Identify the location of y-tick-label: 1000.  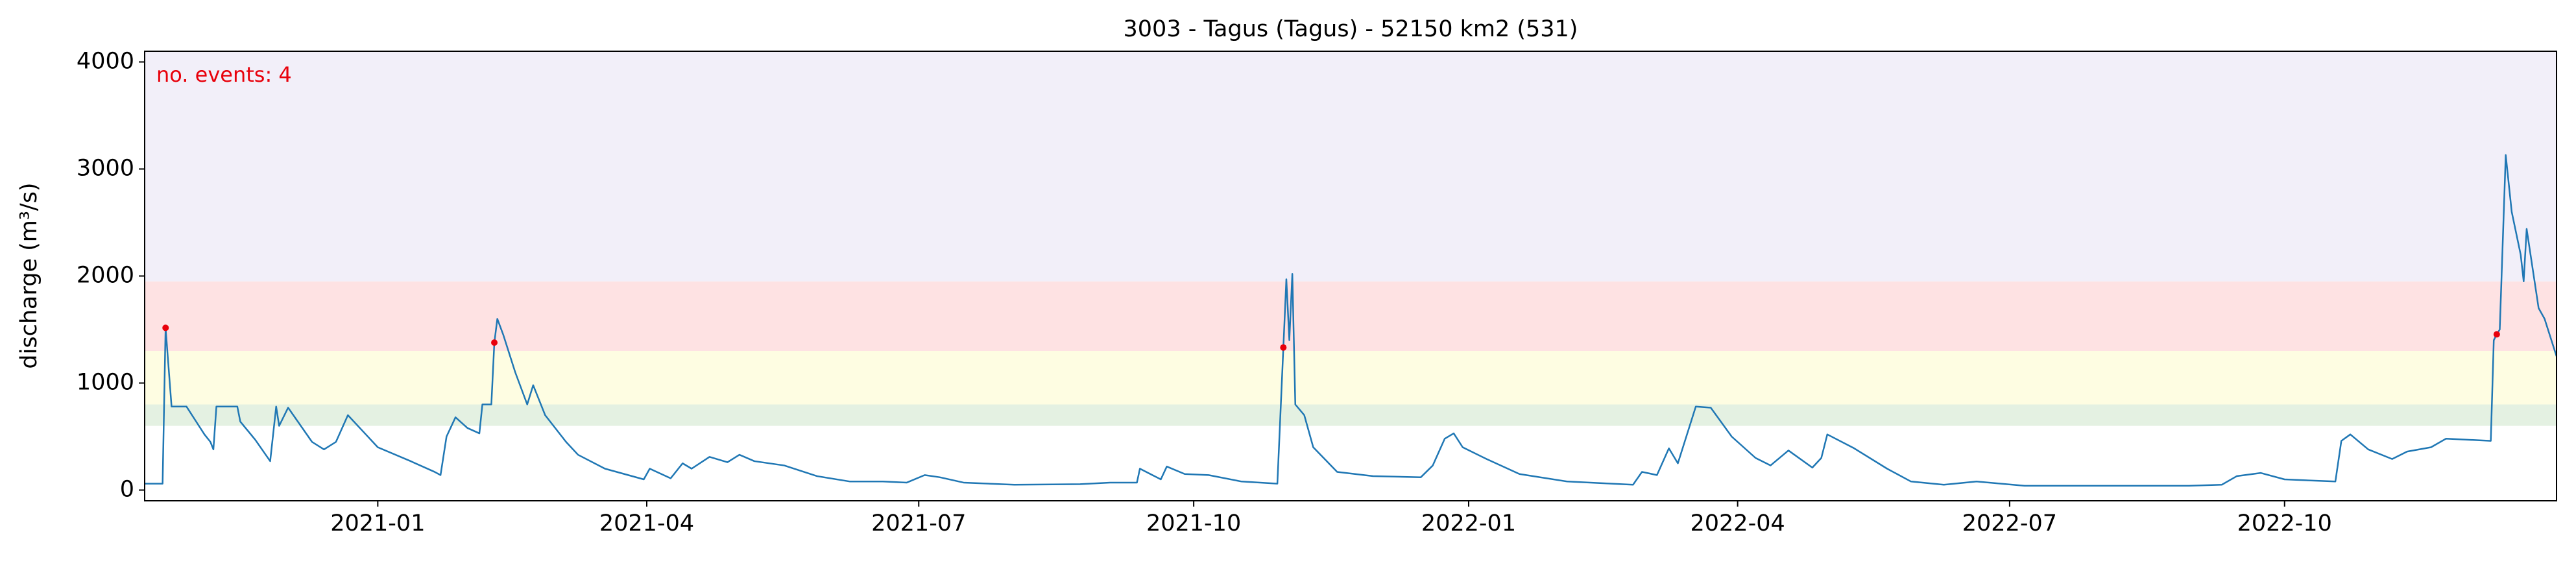
(105, 383).